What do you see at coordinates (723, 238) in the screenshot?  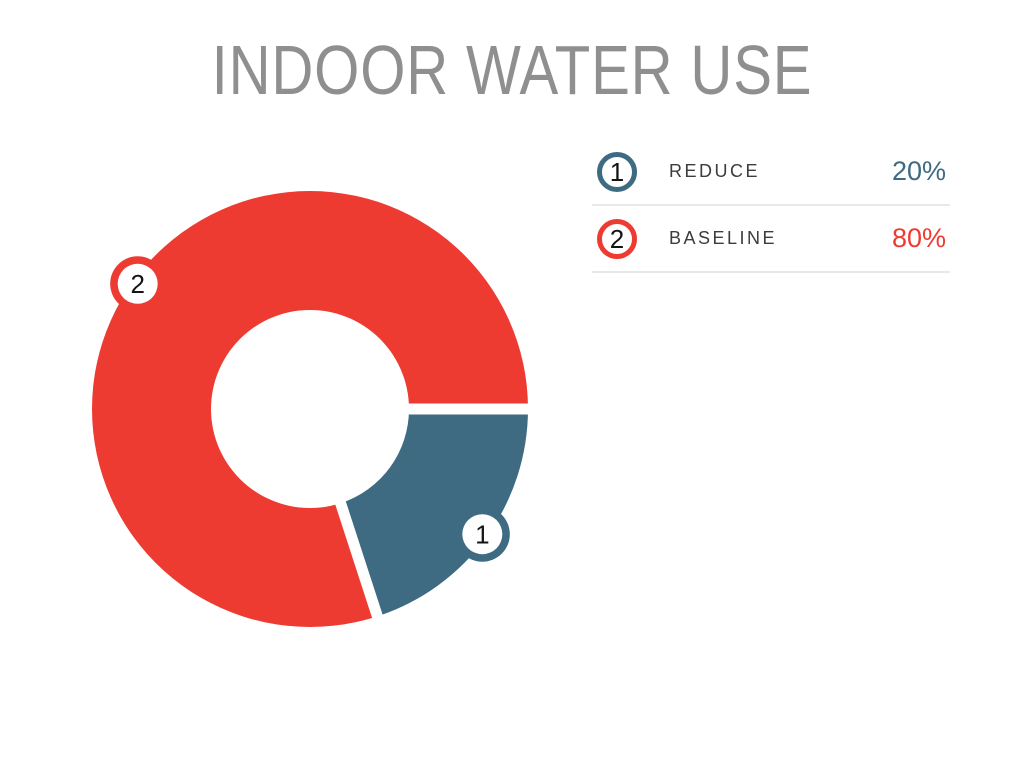 I see `legend-label-baseline: BASELINE` at bounding box center [723, 238].